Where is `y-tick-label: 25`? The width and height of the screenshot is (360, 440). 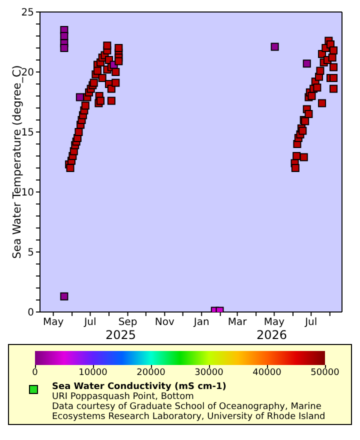 y-tick-label: 25 is located at coordinates (27, 13).